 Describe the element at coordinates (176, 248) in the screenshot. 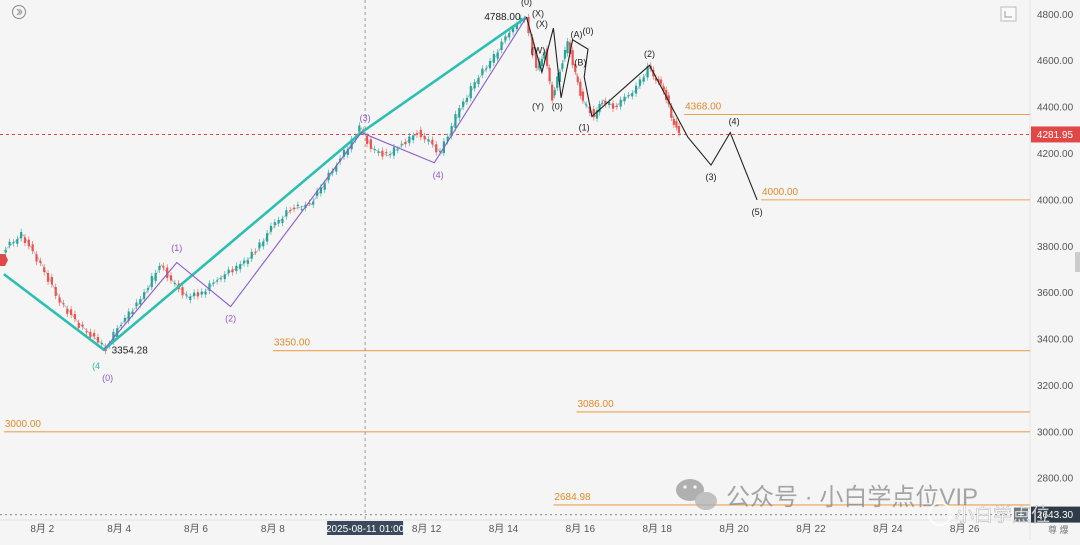

I see `wave-label-2: (1)` at that location.